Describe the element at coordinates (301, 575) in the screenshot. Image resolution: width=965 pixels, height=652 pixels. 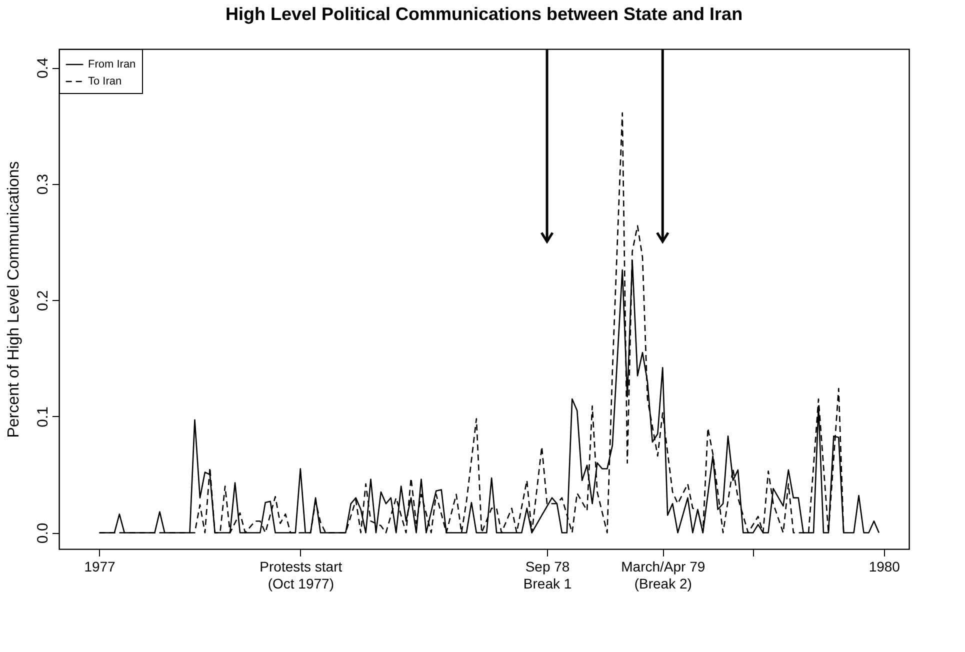
I see `x-tick-label: Protests start (Oct 1977)` at that location.